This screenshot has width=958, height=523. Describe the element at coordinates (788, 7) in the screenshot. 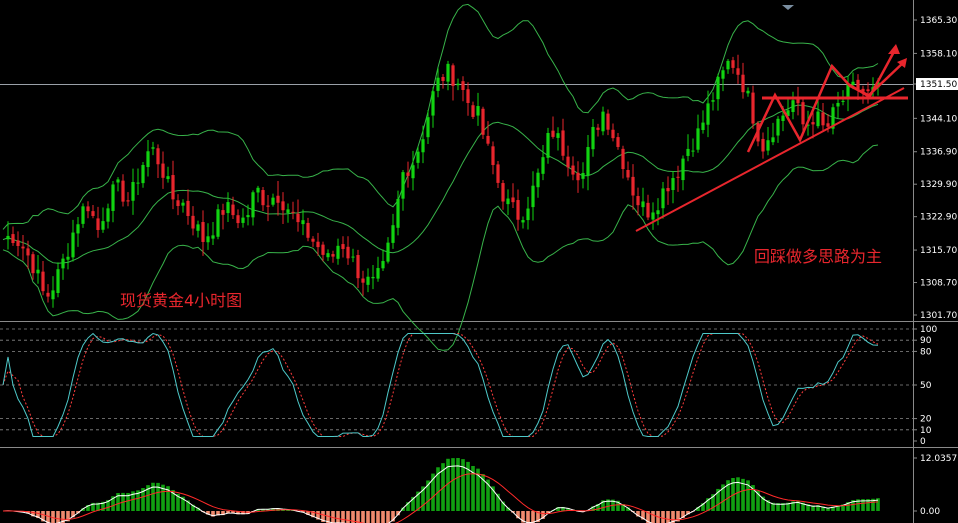

I see `scroll-marker-icon` at that location.